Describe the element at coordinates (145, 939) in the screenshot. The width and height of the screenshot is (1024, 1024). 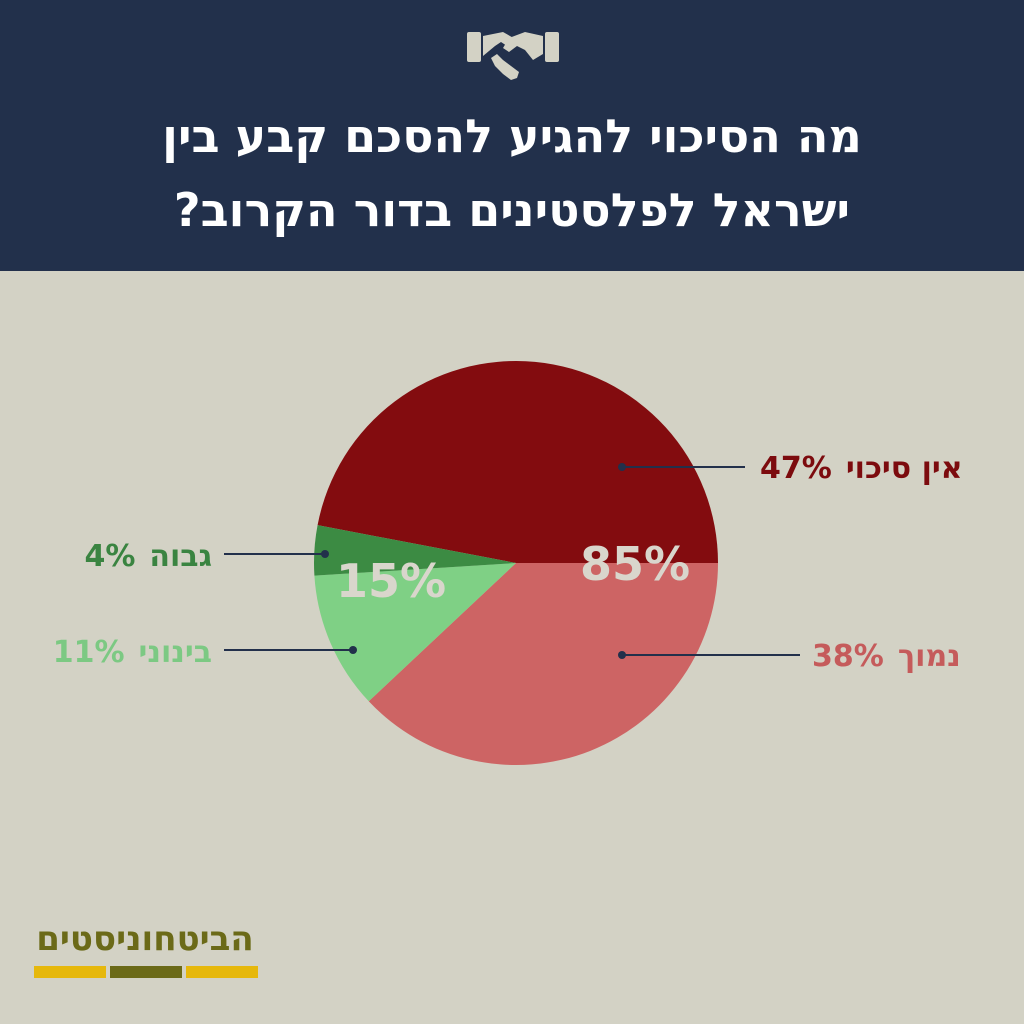
I see `brand-logo: הביטחוניסטים` at that location.